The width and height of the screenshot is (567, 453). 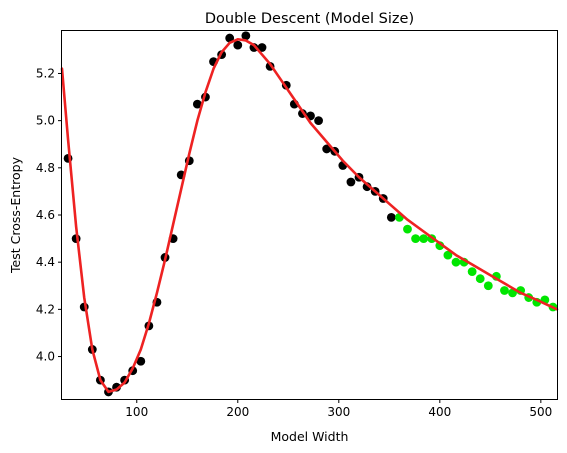 I want to click on y-tick-label: 5.2, so click(x=45, y=73).